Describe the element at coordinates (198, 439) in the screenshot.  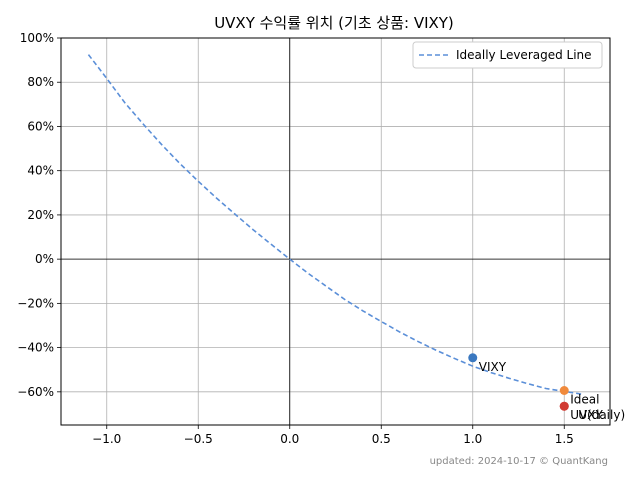
I see `x-tick-label: −0.5` at that location.